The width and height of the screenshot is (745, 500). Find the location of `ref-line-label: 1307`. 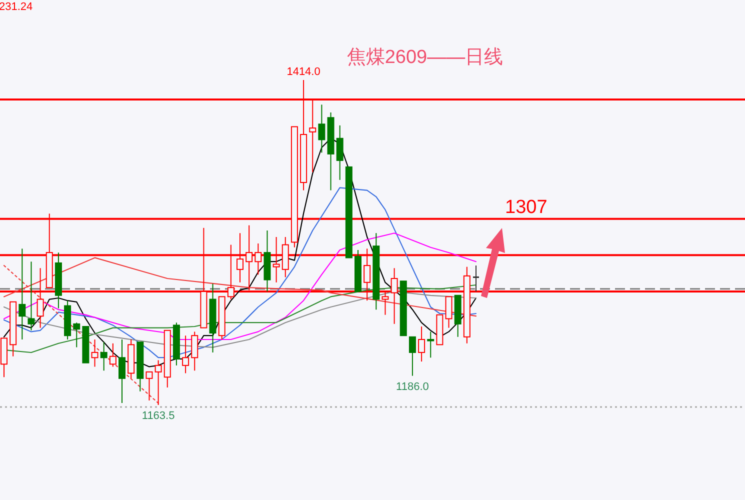

ref-line-label: 1307 is located at coordinates (526, 207).